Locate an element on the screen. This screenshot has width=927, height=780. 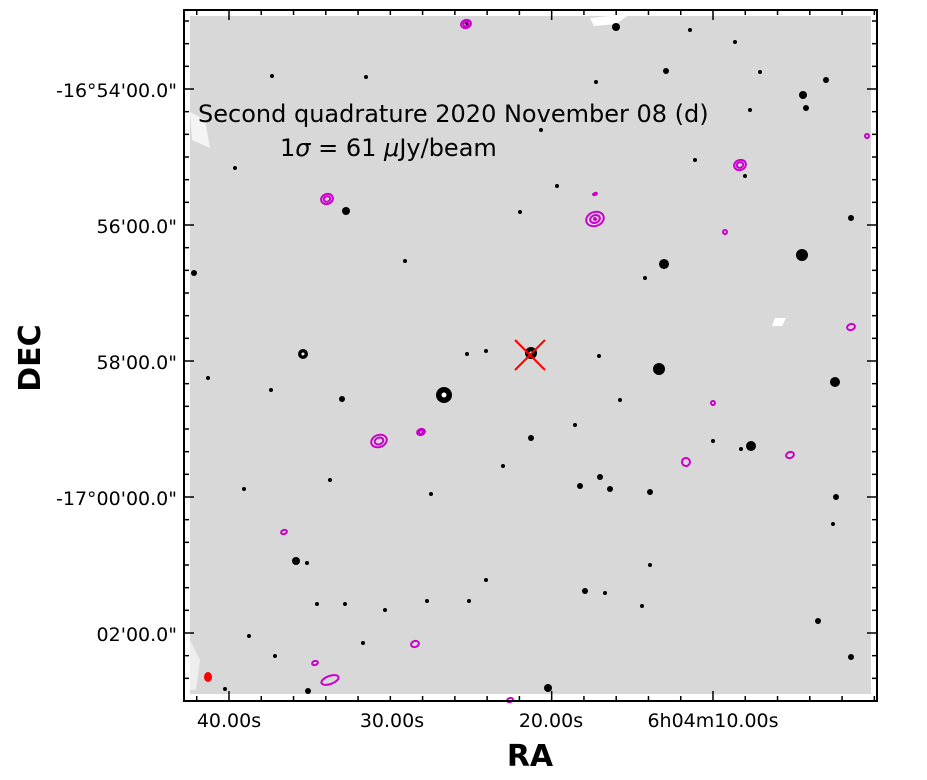
x-tick-label-4: 6h04m10.00s is located at coordinates (712, 721).